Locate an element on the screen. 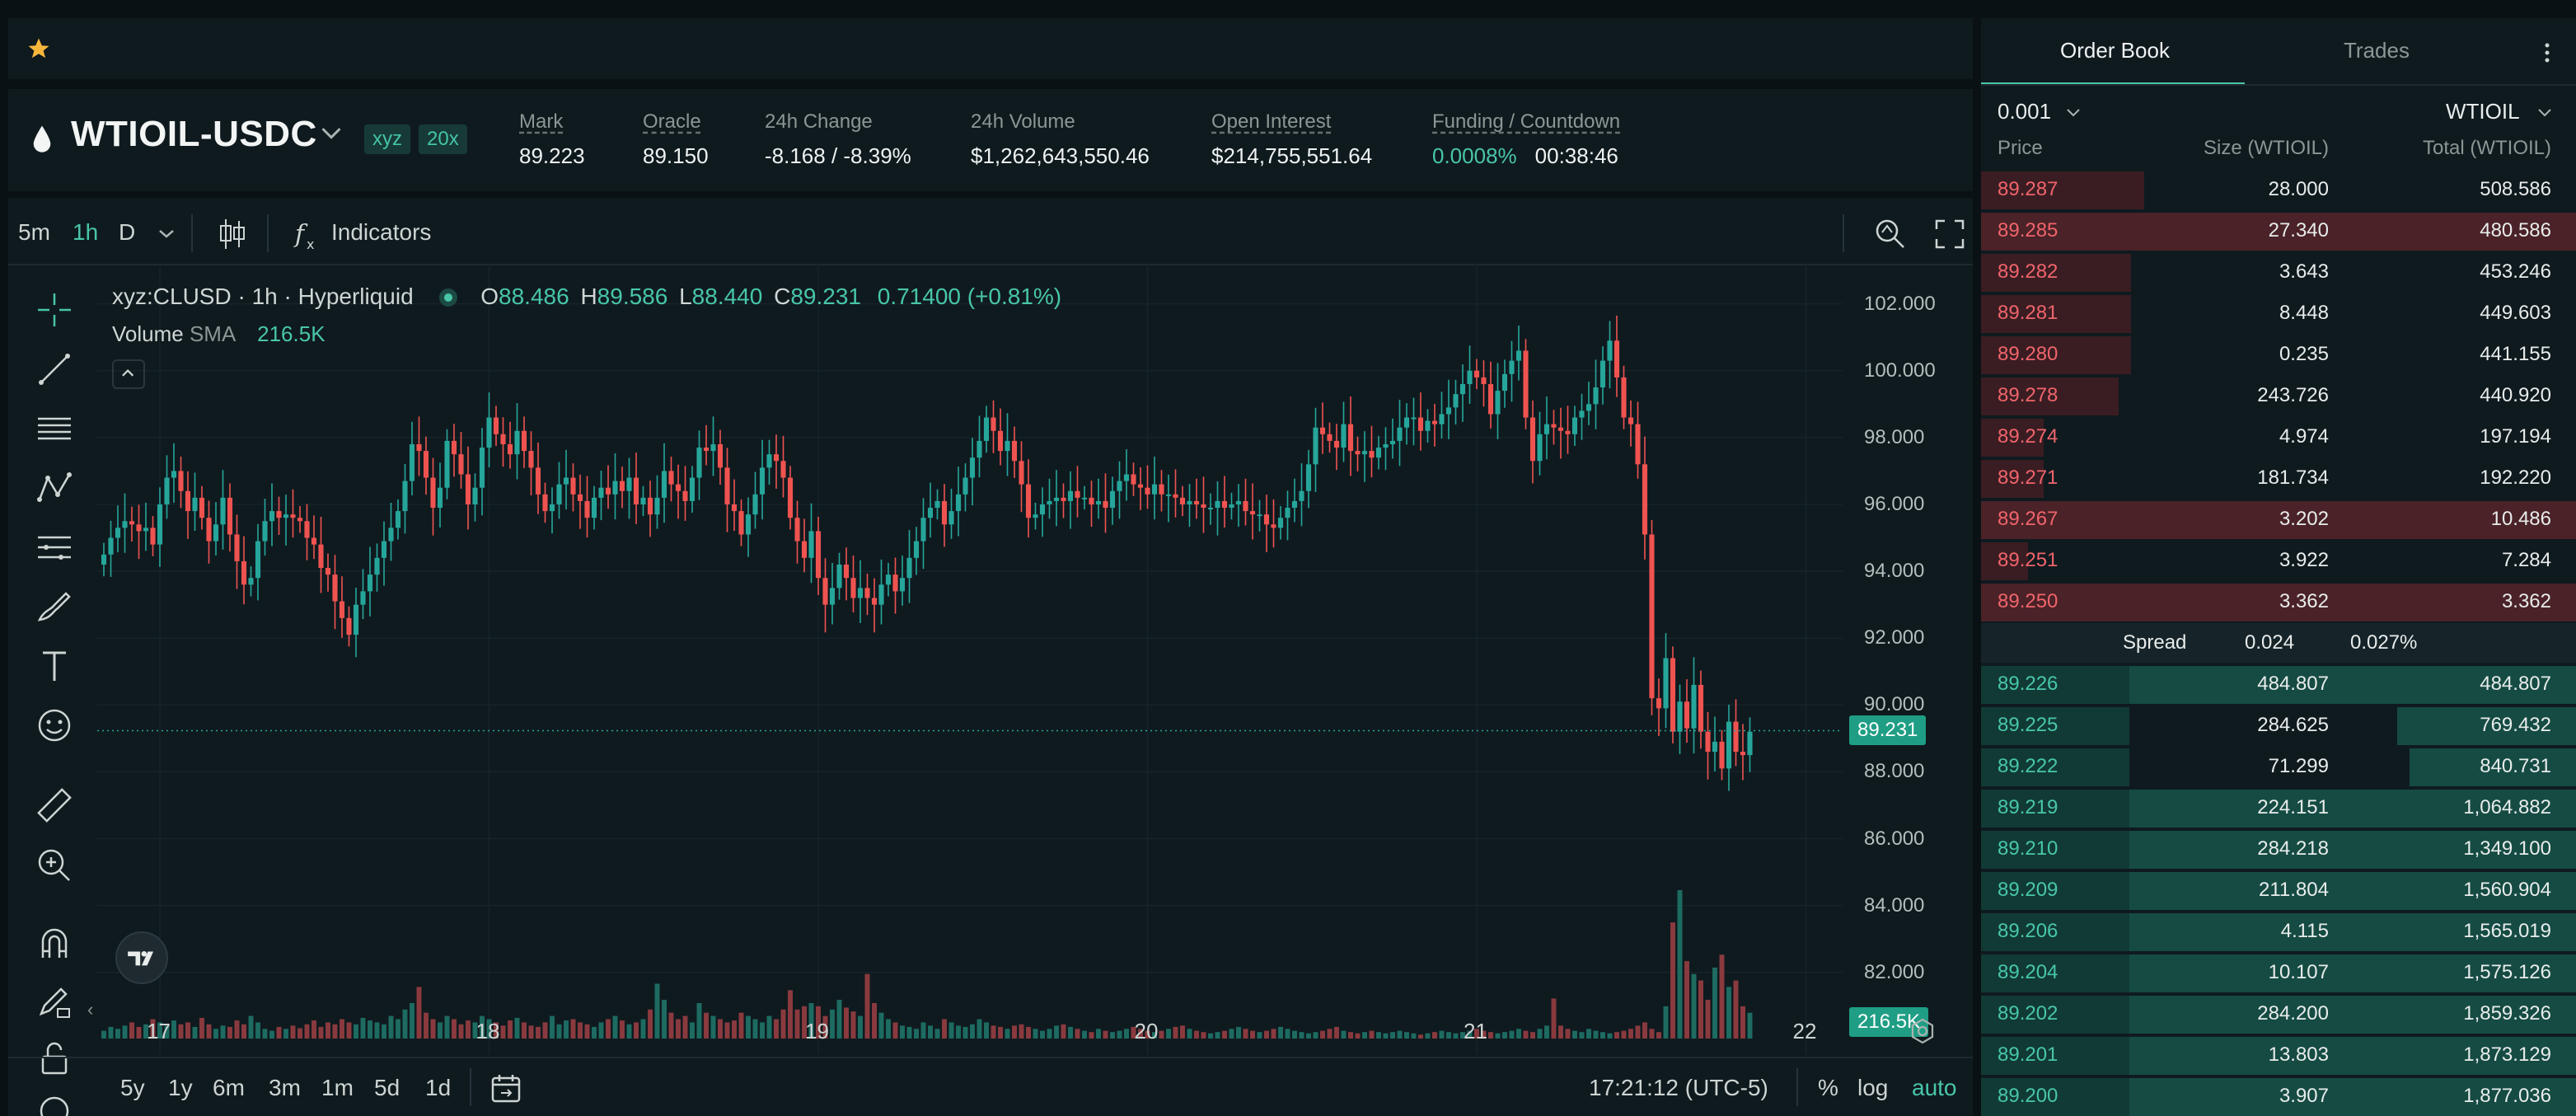 The image size is (2576, 1116). candle-type-icon is located at coordinates (232, 234).